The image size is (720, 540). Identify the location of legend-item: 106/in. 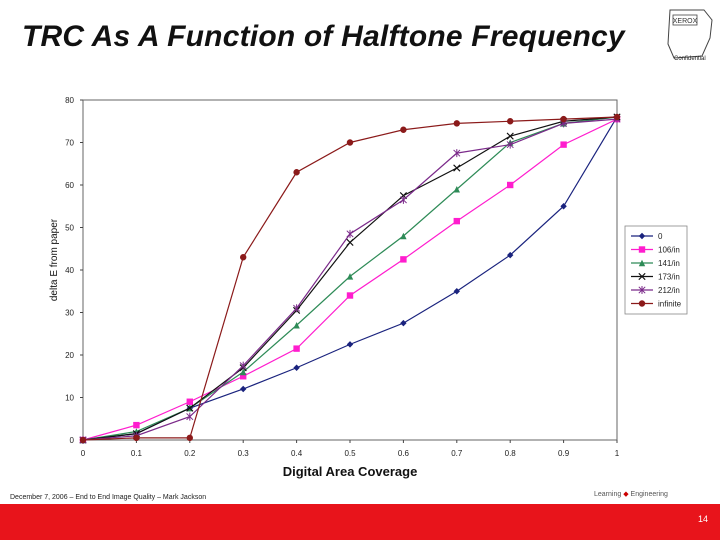
(655, 250).